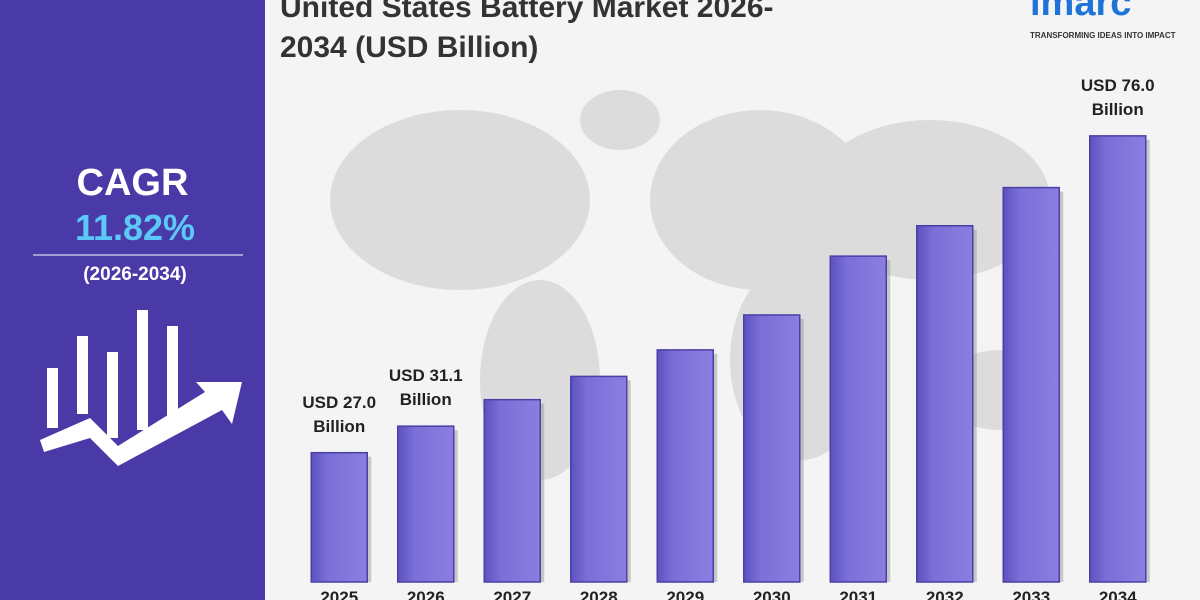  Describe the element at coordinates (1117, 594) in the screenshot. I see `x-tick-label: 2034` at that location.